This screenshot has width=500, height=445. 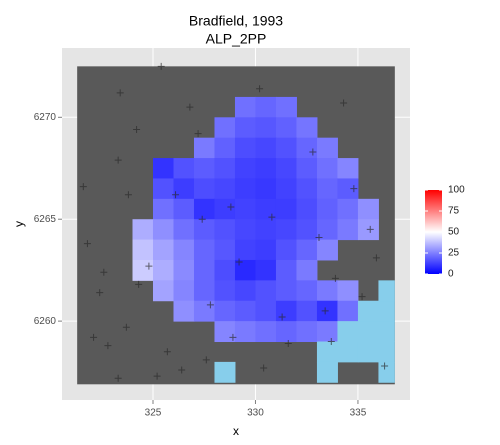 I want to click on legend-colorbar, so click(x=433, y=232).